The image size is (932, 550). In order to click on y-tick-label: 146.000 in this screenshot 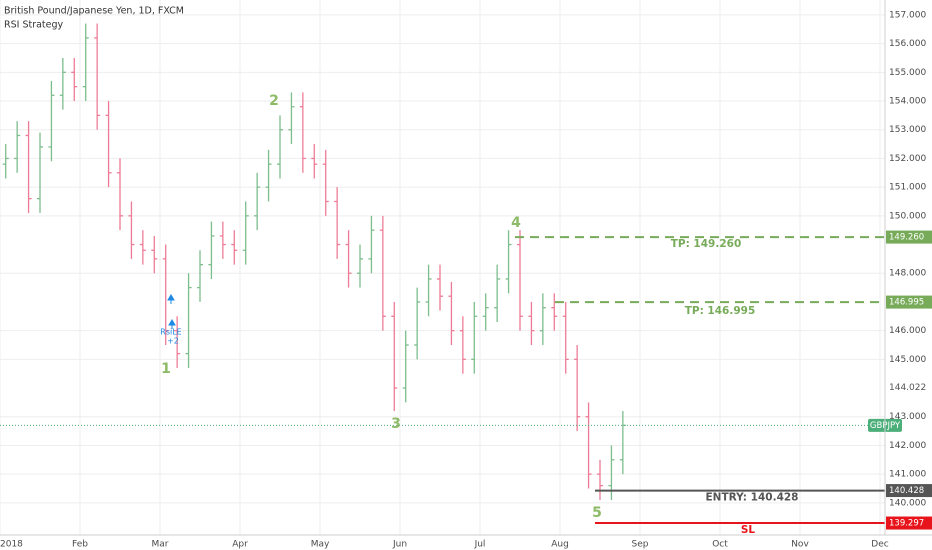, I will do `click(907, 331)`.